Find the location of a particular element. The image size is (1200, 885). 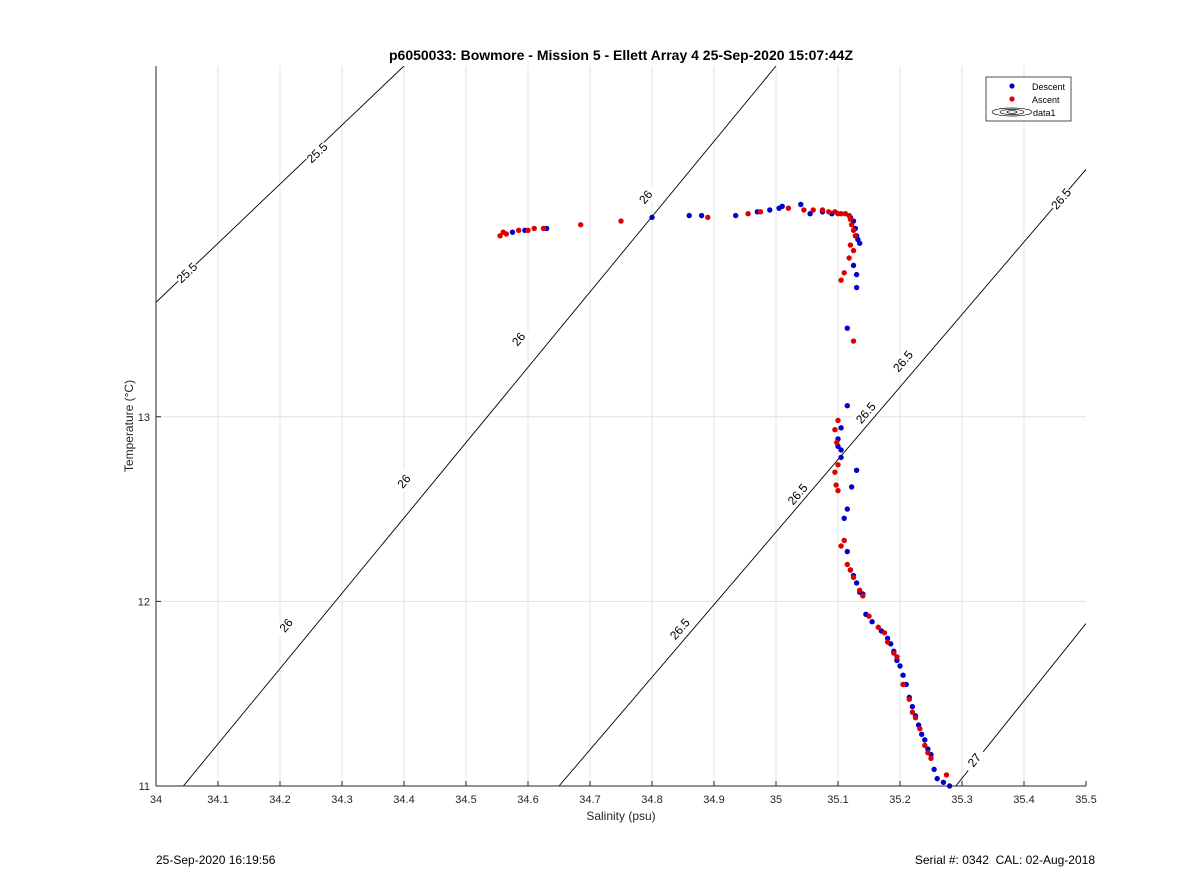

x-tick-label: 35.4 is located at coordinates (1023, 800).